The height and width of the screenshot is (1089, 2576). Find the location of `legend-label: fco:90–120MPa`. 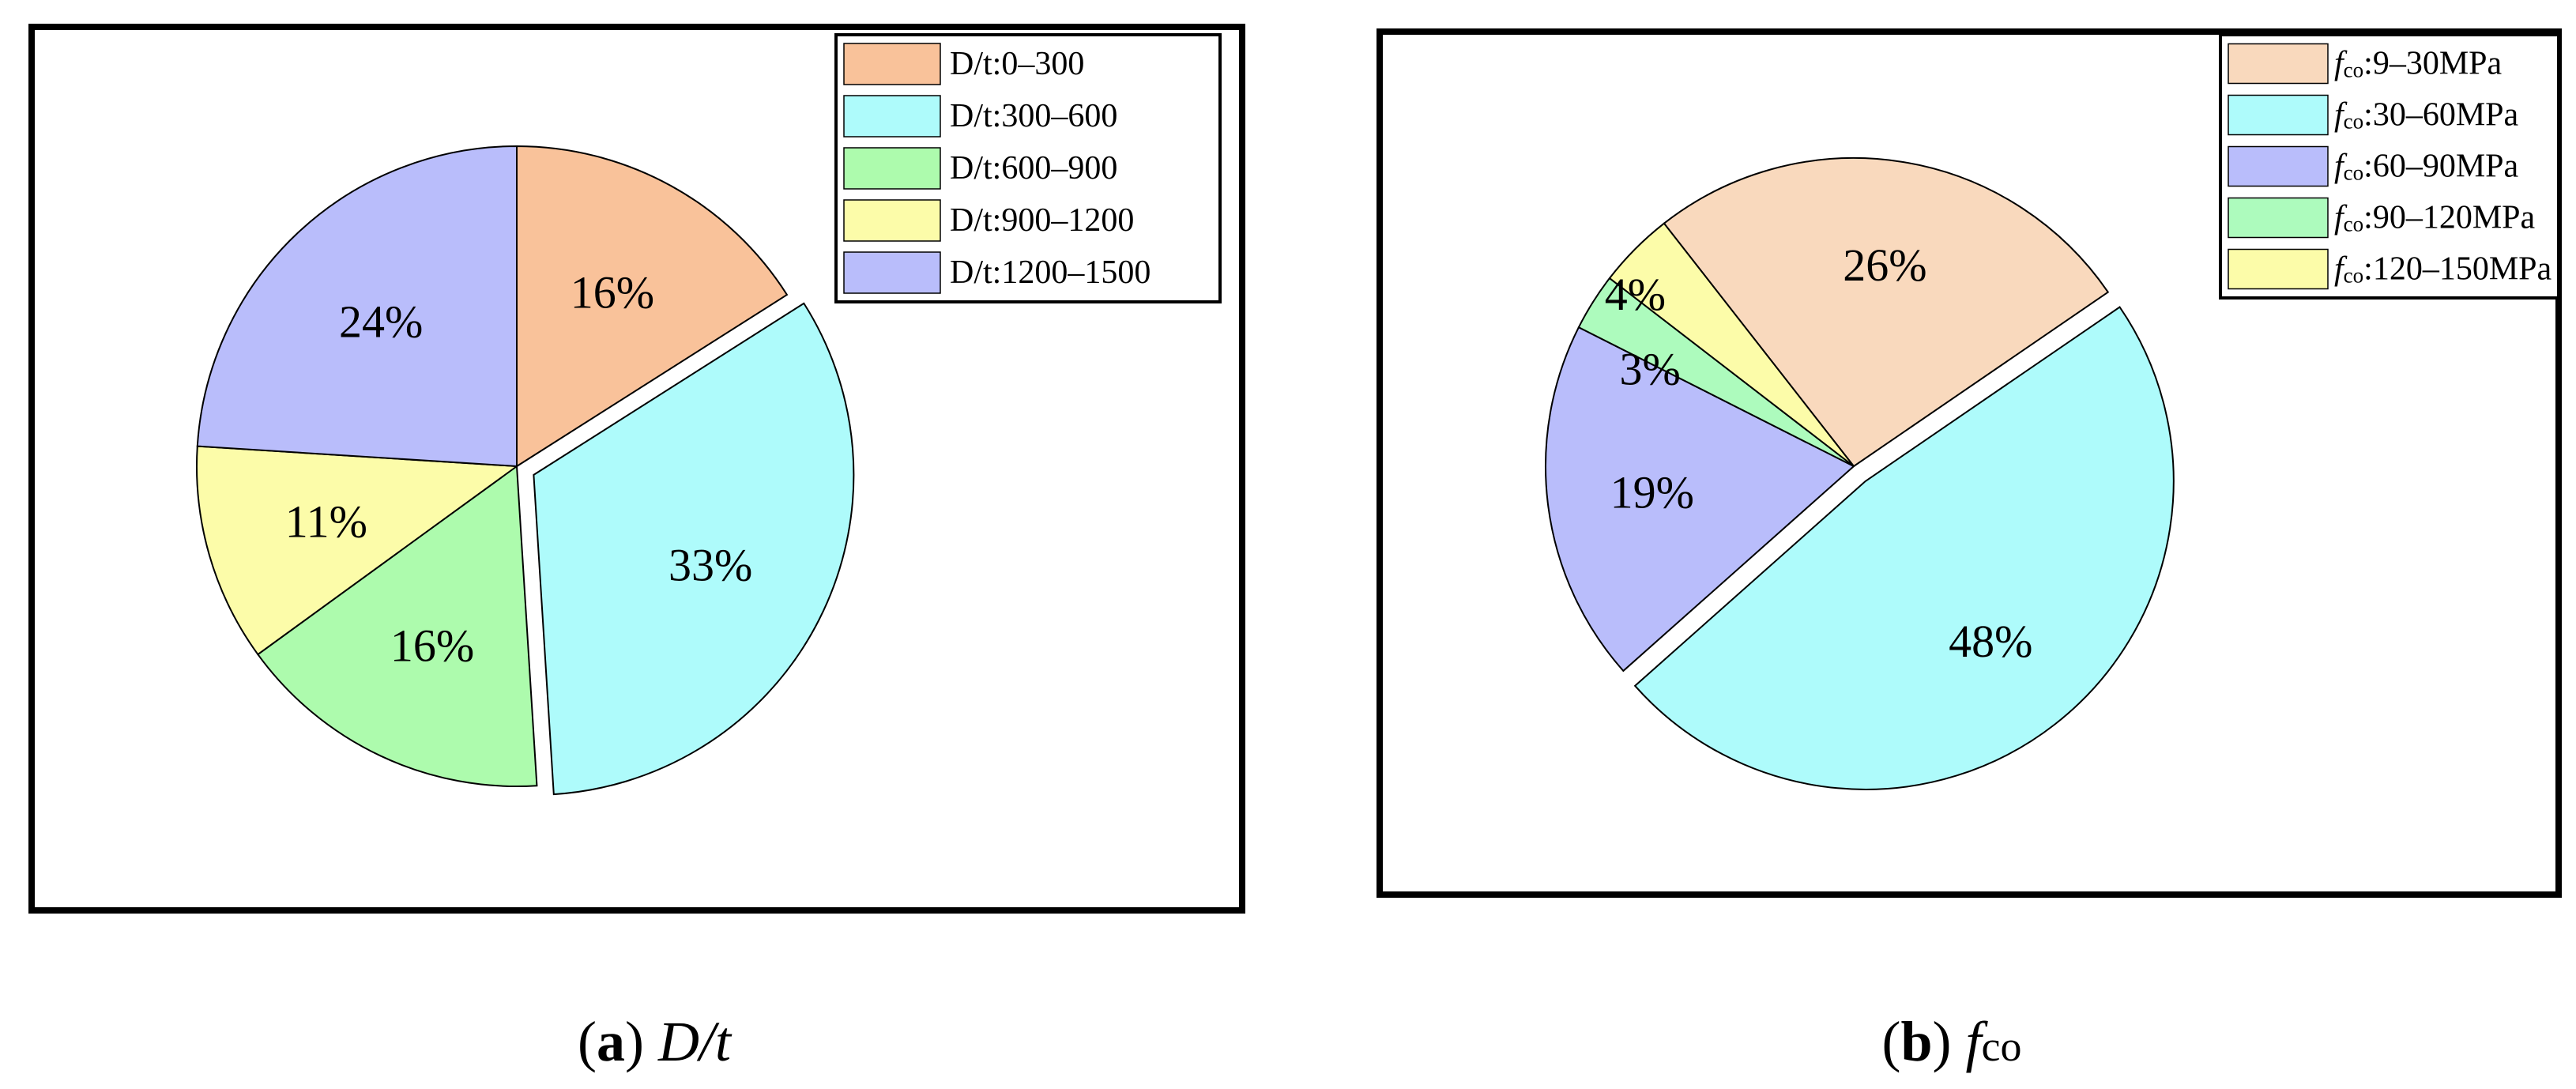

legend-label: fco:90–120MPa is located at coordinates (2435, 218).